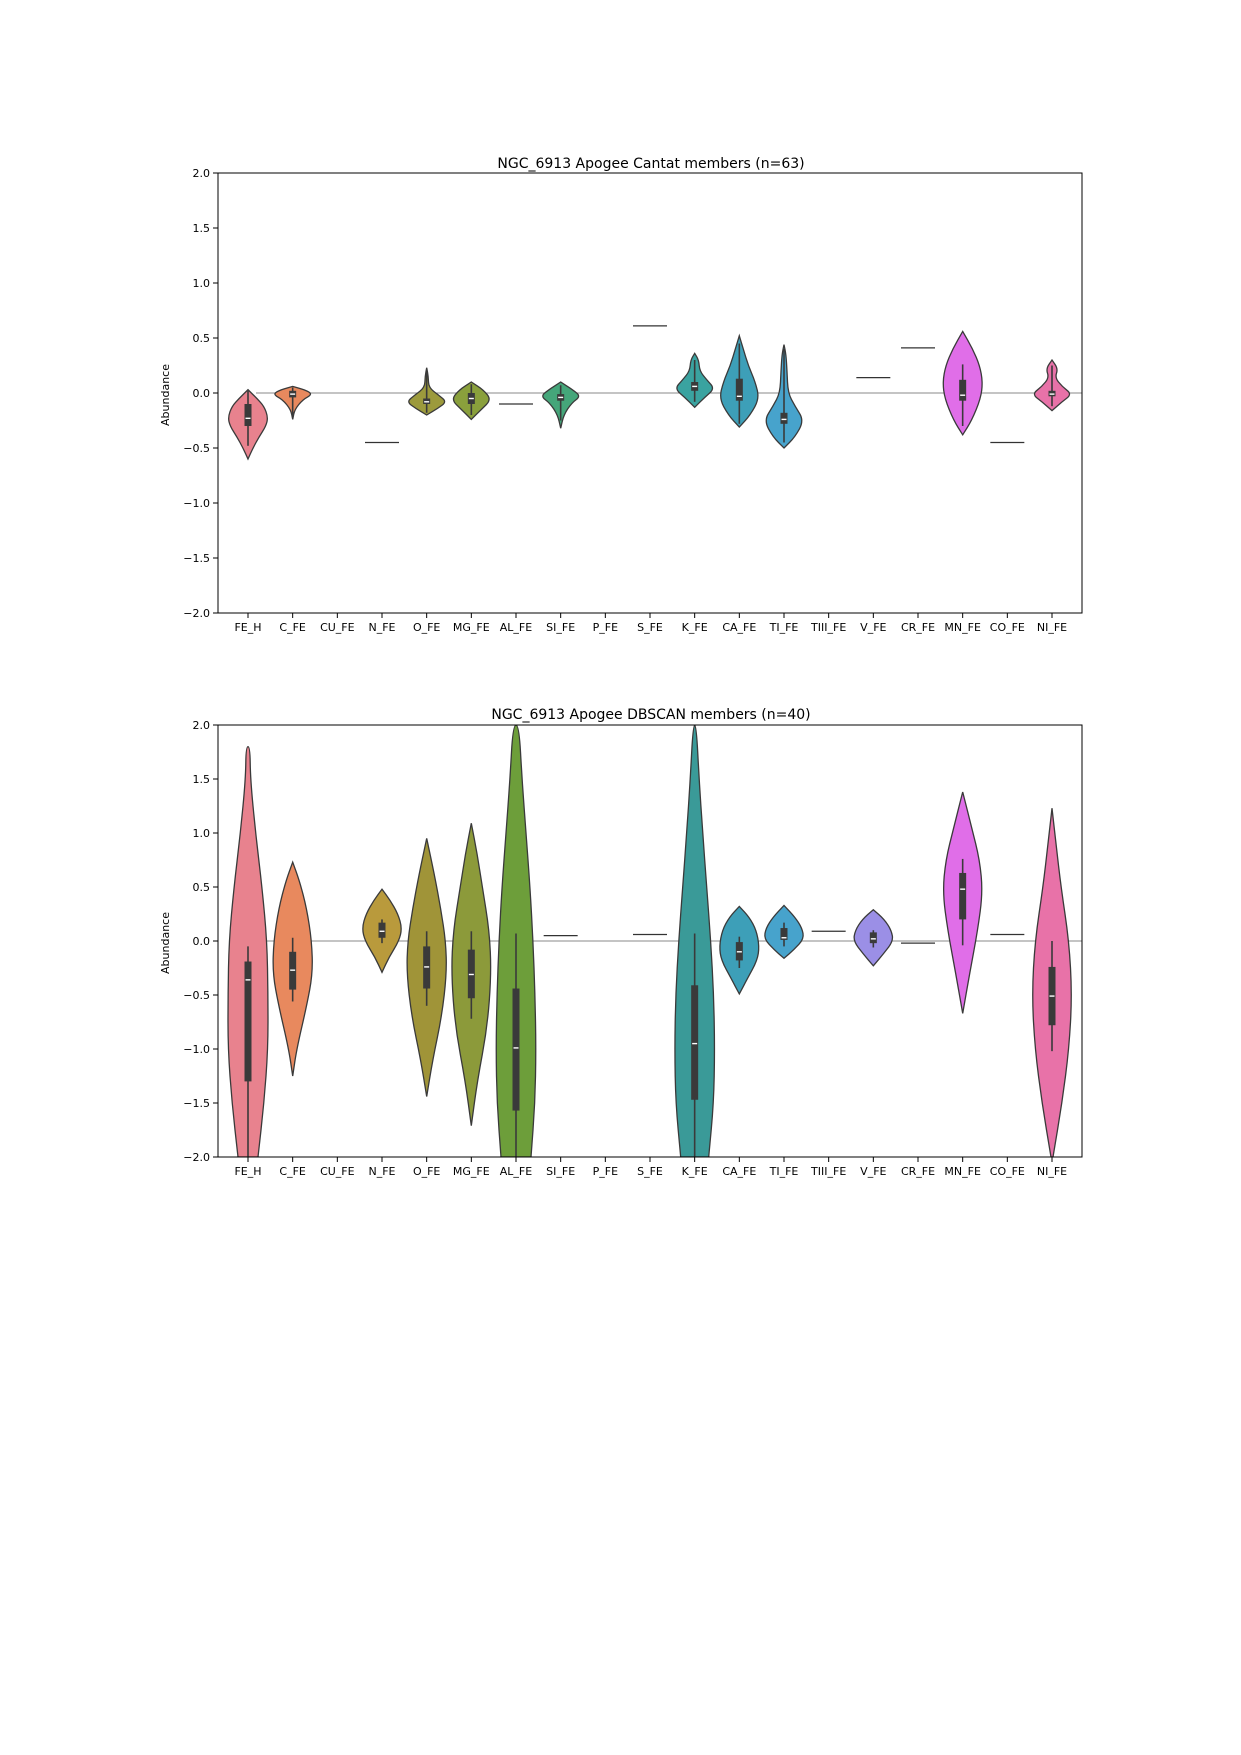 The width and height of the screenshot is (1241, 1755). Describe the element at coordinates (649, 393) in the screenshot. I see `plot-area` at that location.